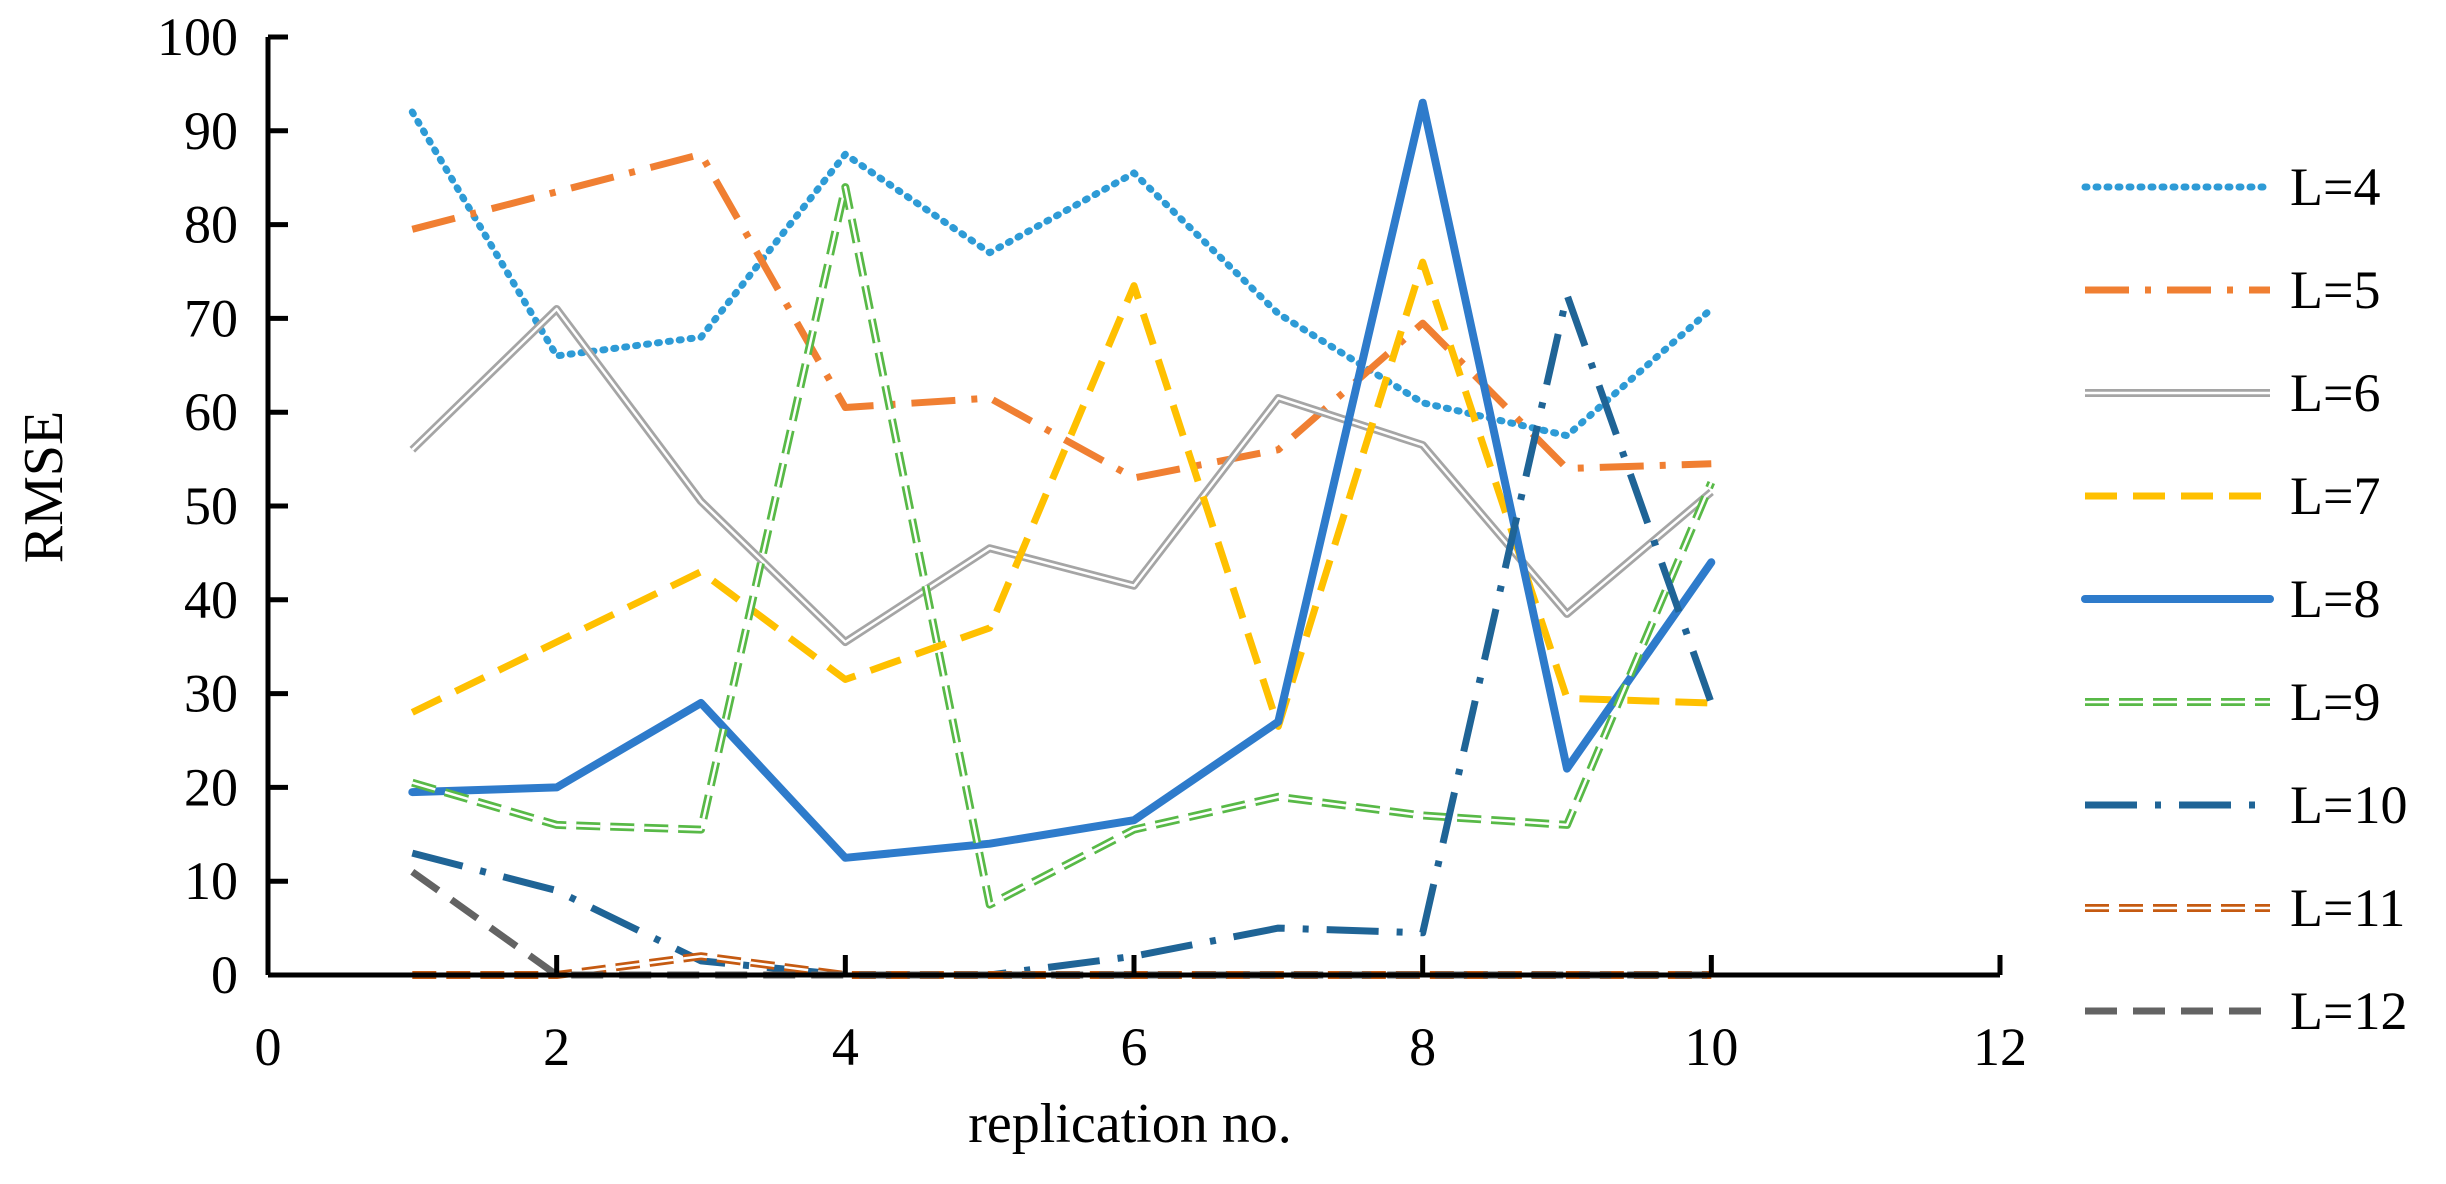 The width and height of the screenshot is (2446, 1184). What do you see at coordinates (845, 1047) in the screenshot?
I see `x-tick-label: 4` at bounding box center [845, 1047].